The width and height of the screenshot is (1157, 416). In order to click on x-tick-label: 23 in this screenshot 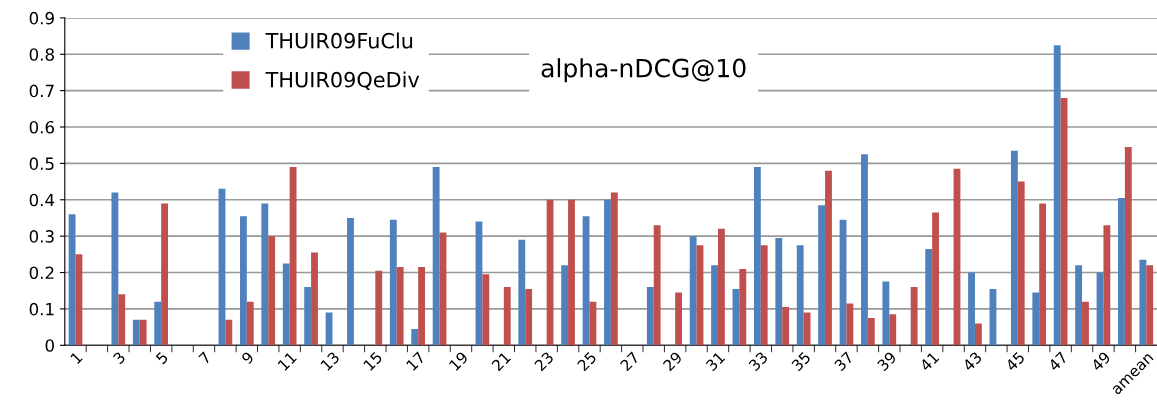, I will do `click(544, 361)`.